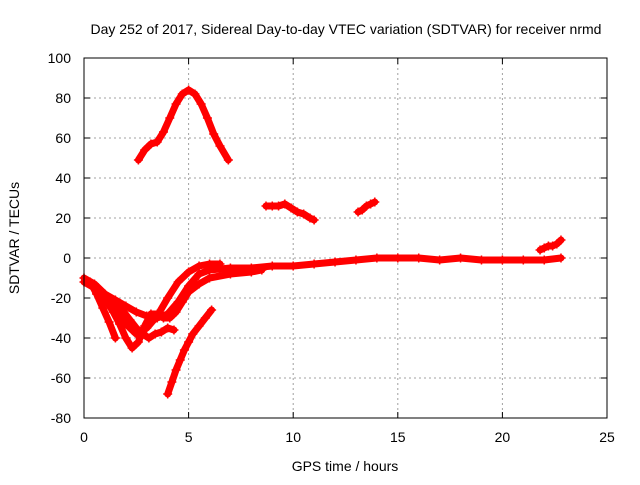  Describe the element at coordinates (345, 466) in the screenshot. I see `x-axis-label: GPS time / hours` at that location.